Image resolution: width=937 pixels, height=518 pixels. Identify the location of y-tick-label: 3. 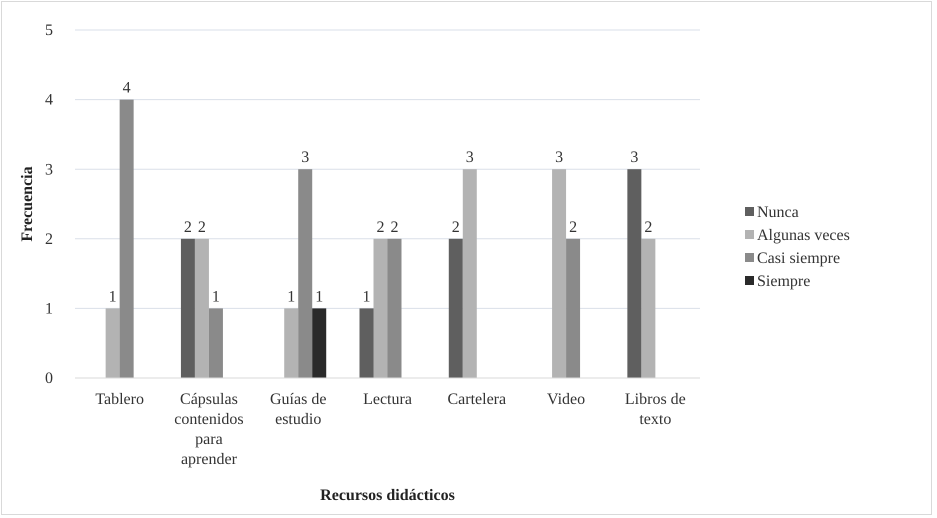
(49, 169).